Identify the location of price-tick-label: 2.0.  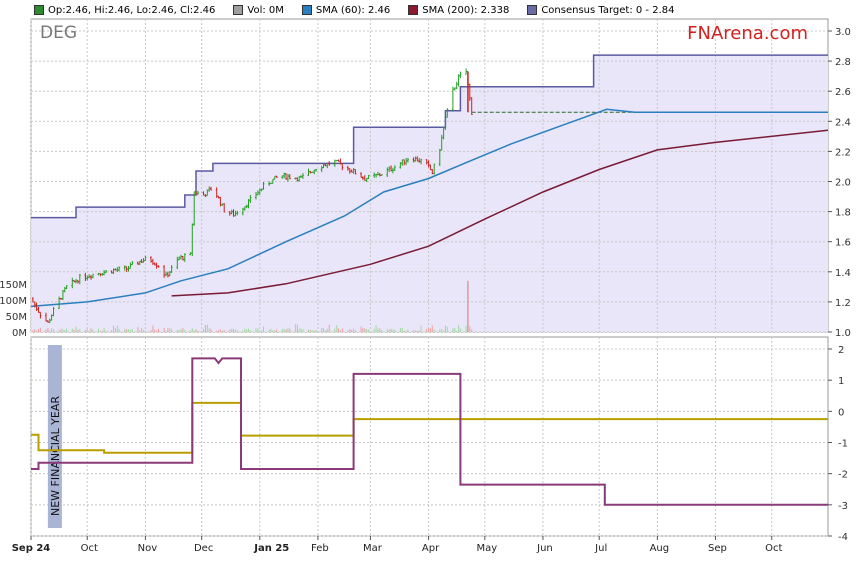
(843, 183).